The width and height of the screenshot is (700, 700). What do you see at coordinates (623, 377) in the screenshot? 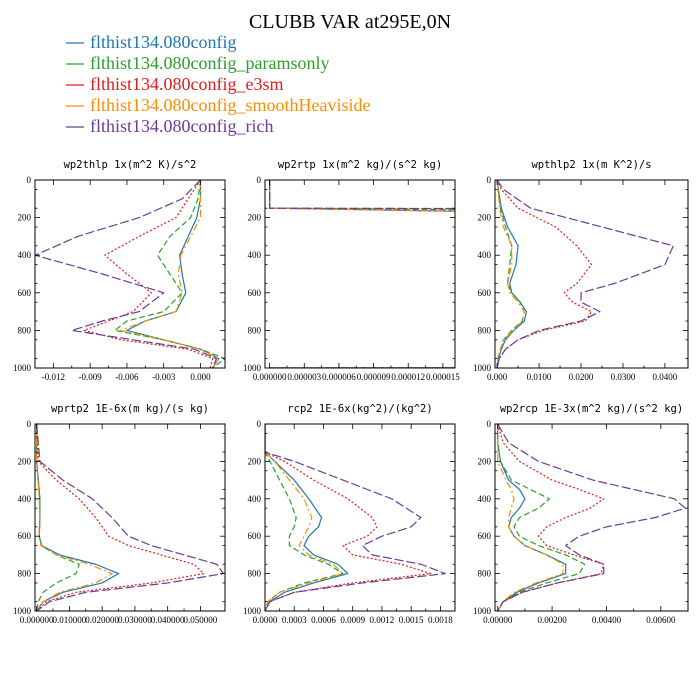
I see `x-tick-label: 0.0300` at bounding box center [623, 377].